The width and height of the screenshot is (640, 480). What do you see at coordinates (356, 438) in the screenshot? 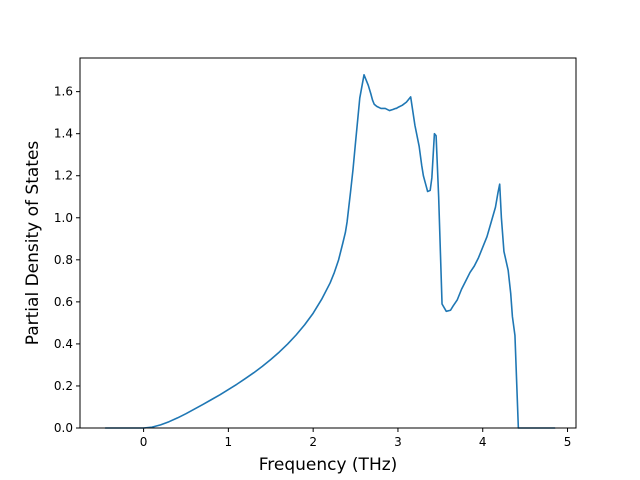
I see `x-axis-ticks: 0 1 2 3 4 5` at bounding box center [356, 438].